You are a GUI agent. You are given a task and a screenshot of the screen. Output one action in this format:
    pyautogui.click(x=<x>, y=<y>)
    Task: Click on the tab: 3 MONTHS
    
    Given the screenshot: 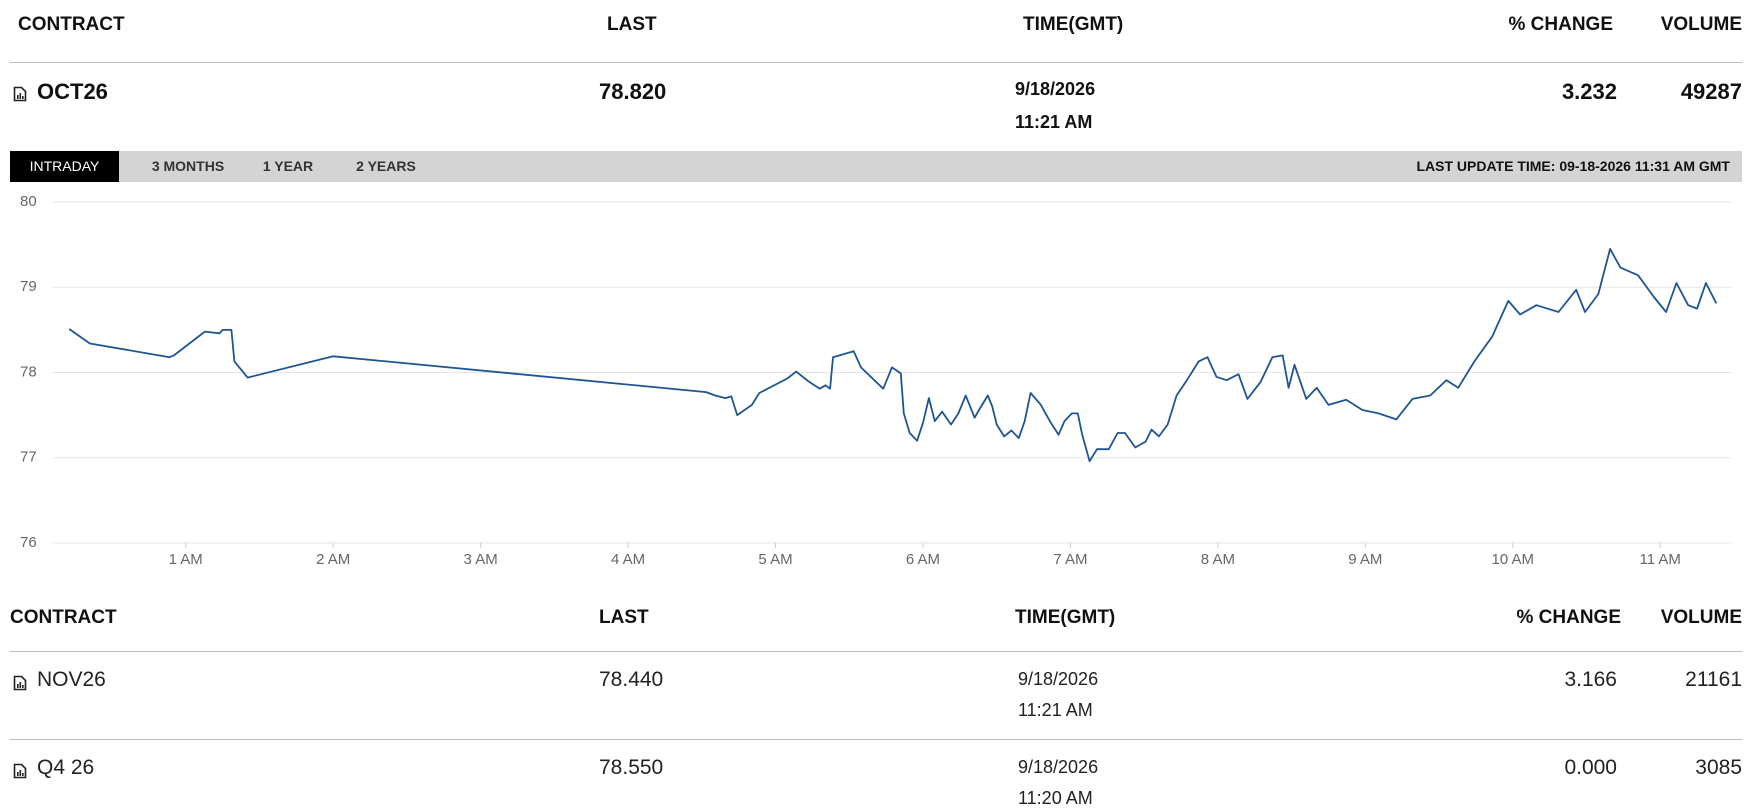 What is the action you would take?
    pyautogui.click(x=188, y=166)
    